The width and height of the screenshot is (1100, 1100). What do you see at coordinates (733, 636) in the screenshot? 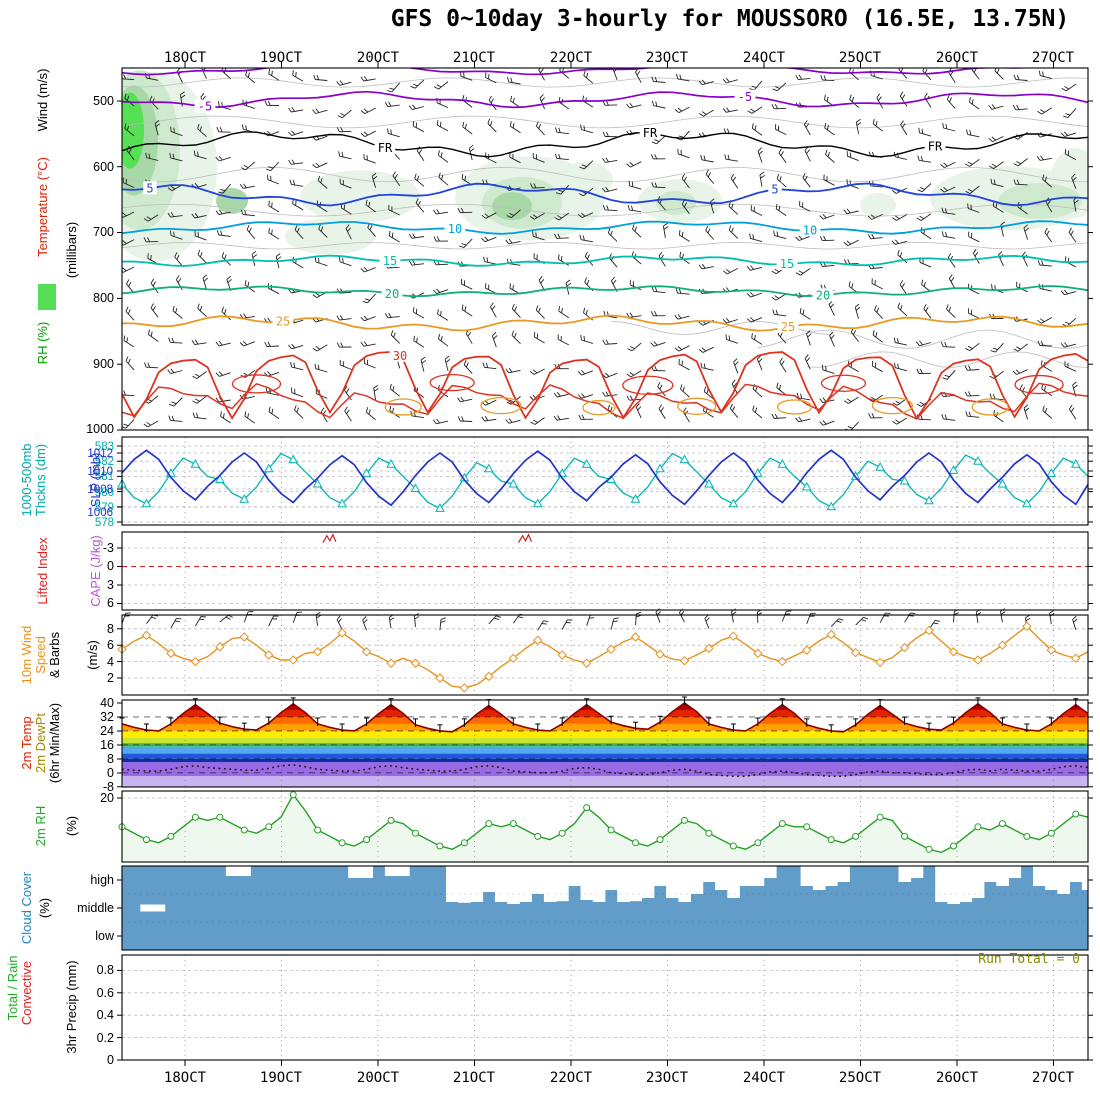
I see `wind-speed-marker` at bounding box center [733, 636].